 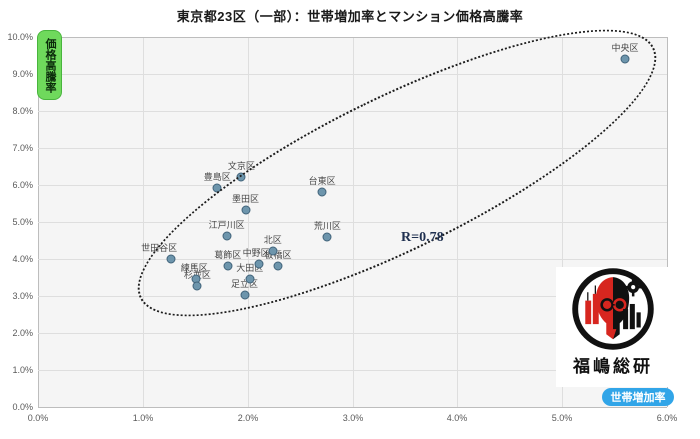 I want to click on y-tick-label: 1.0%, so click(x=22, y=370).